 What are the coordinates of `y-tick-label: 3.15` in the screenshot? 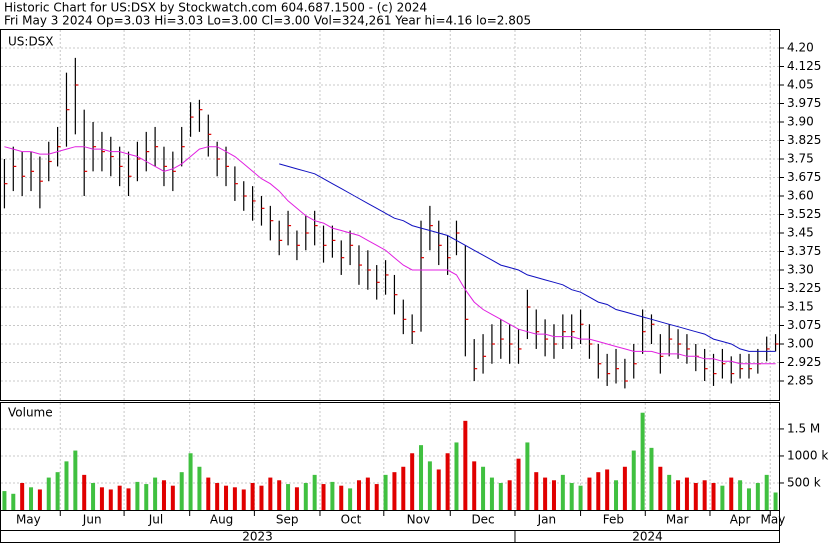 It's located at (800, 307).